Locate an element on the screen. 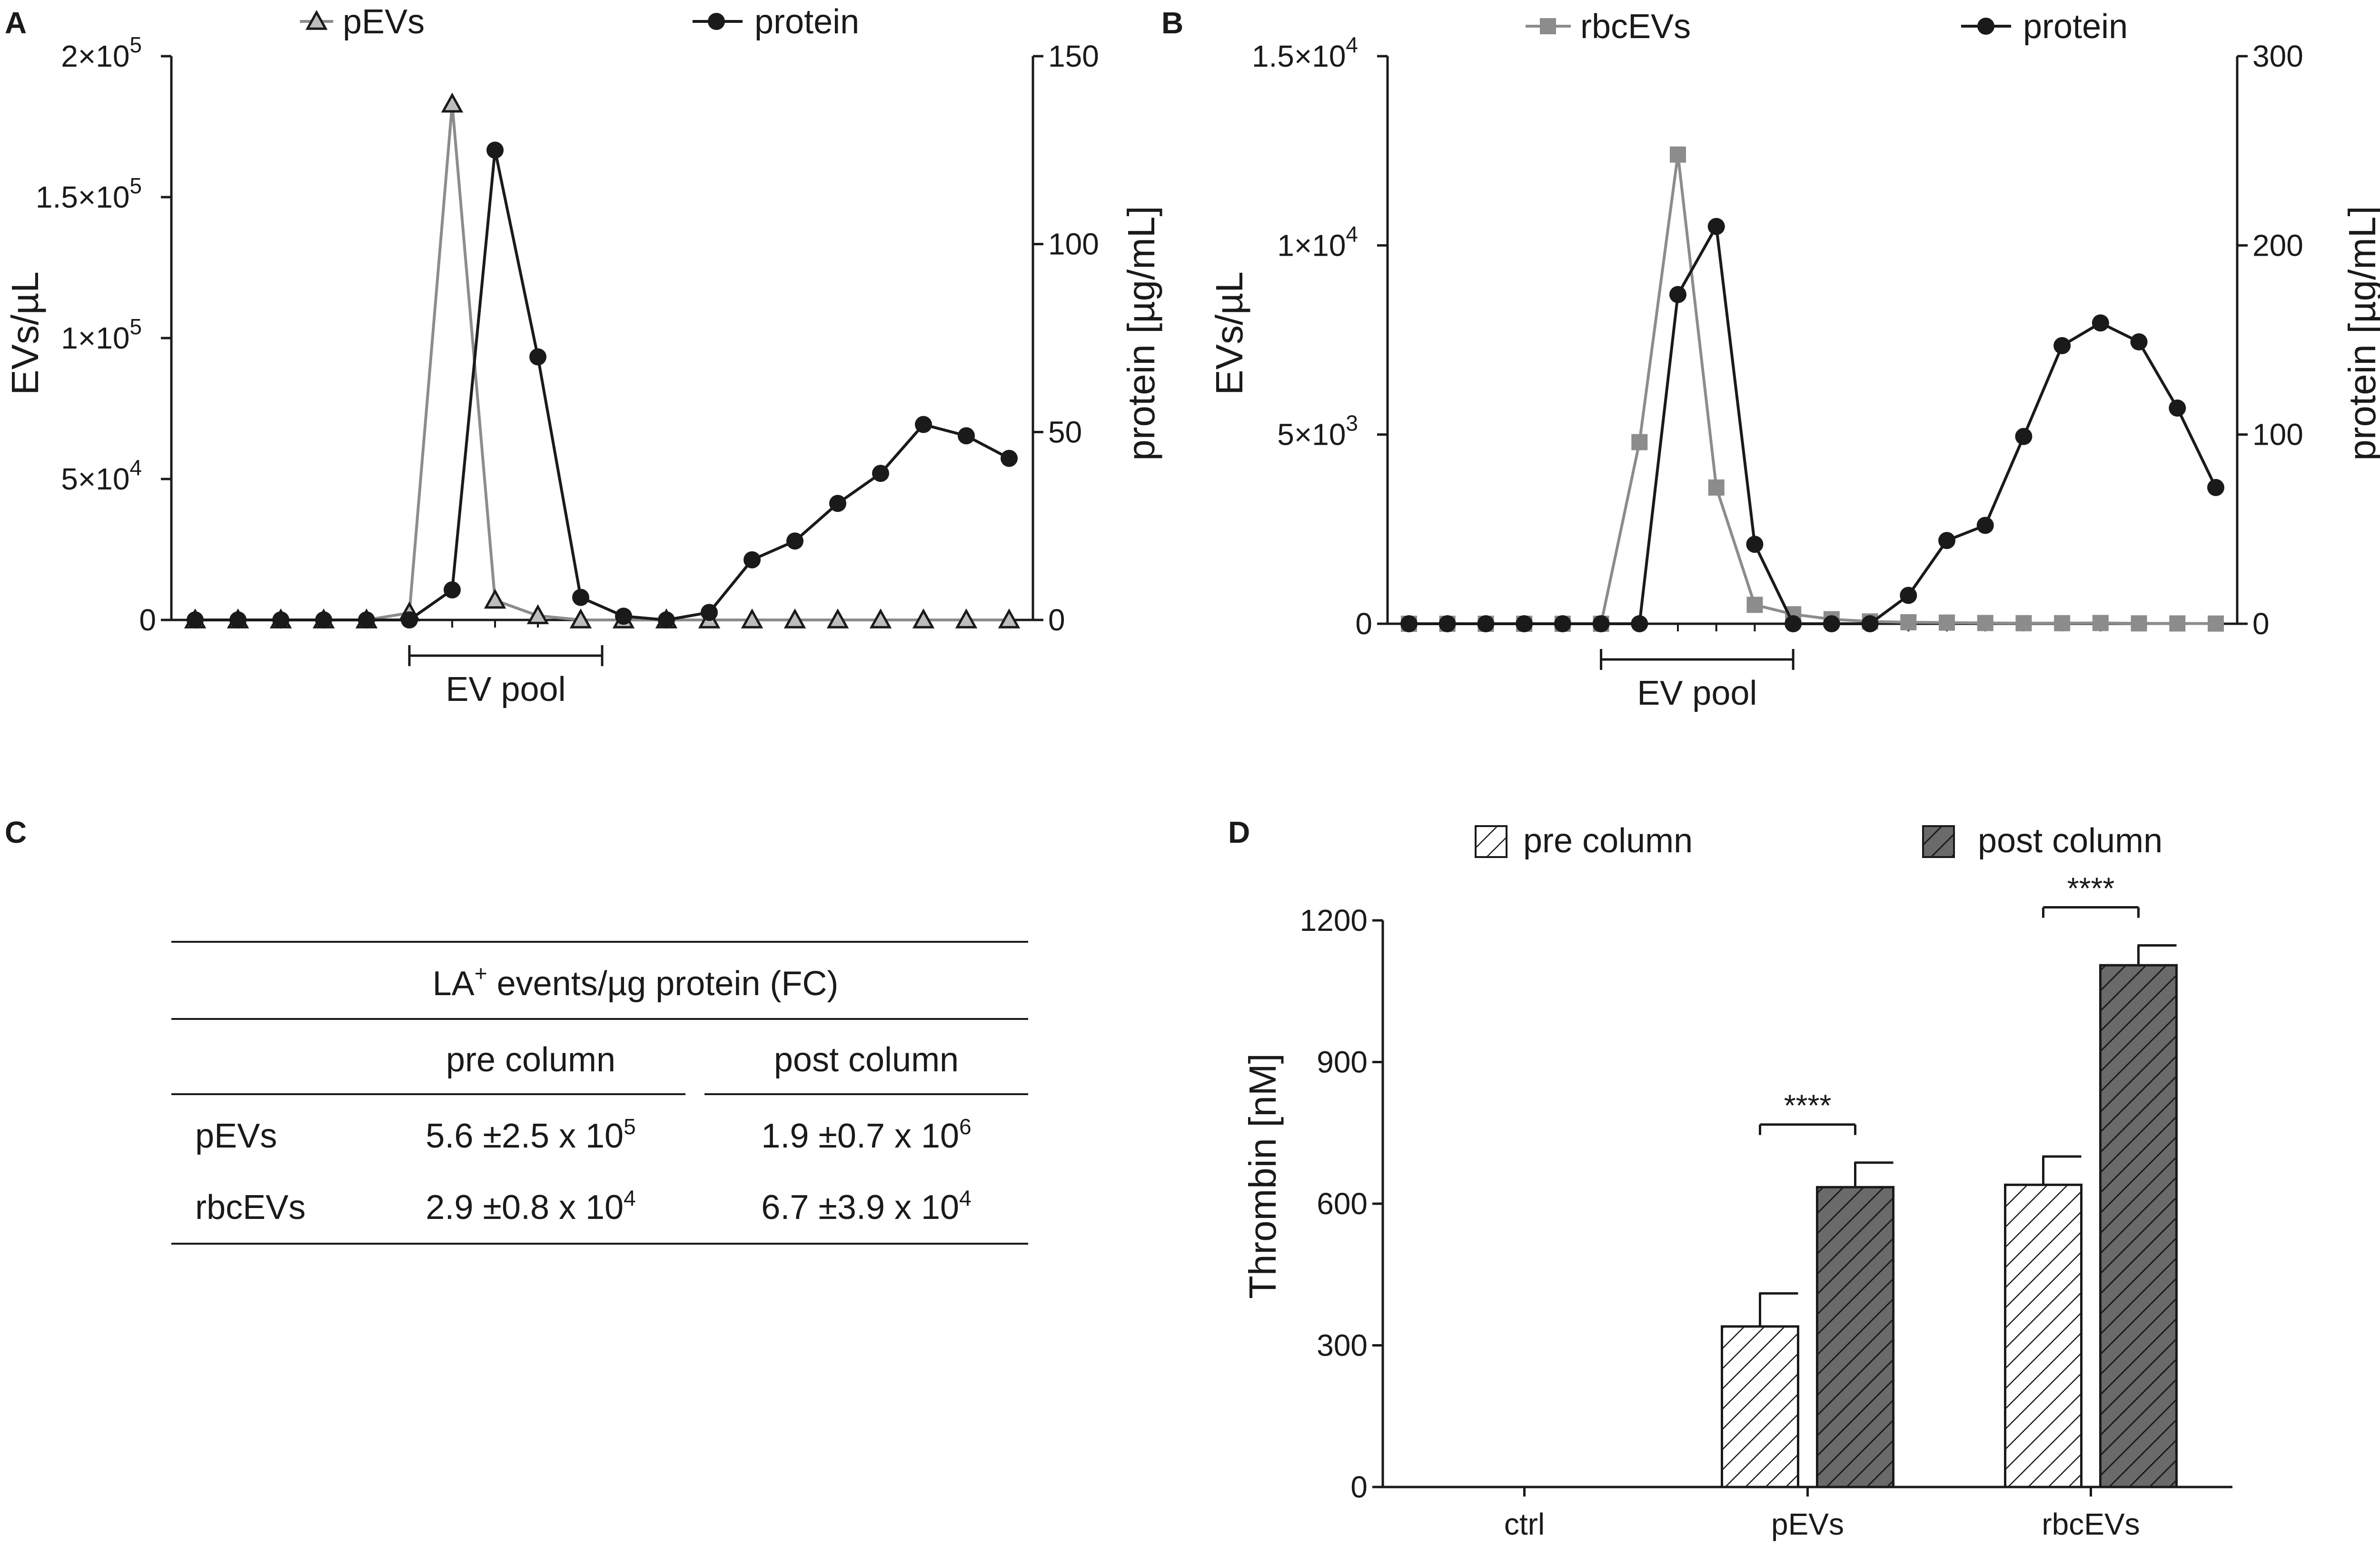 The image size is (2380, 1547). table-cell: 6.7 ±3.9 x 104 is located at coordinates (866, 1206).